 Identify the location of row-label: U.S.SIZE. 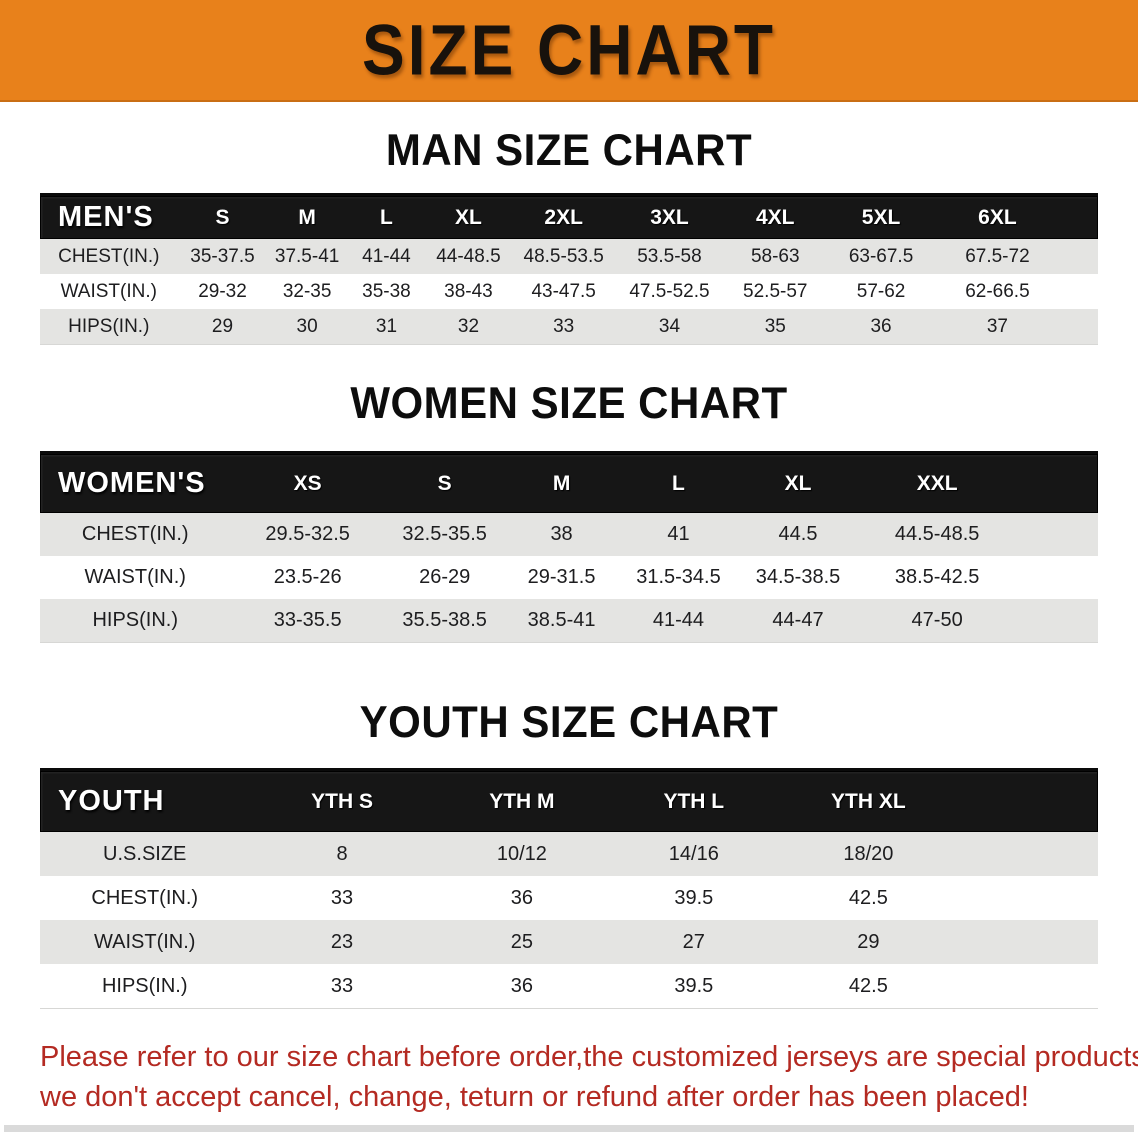
(145, 853).